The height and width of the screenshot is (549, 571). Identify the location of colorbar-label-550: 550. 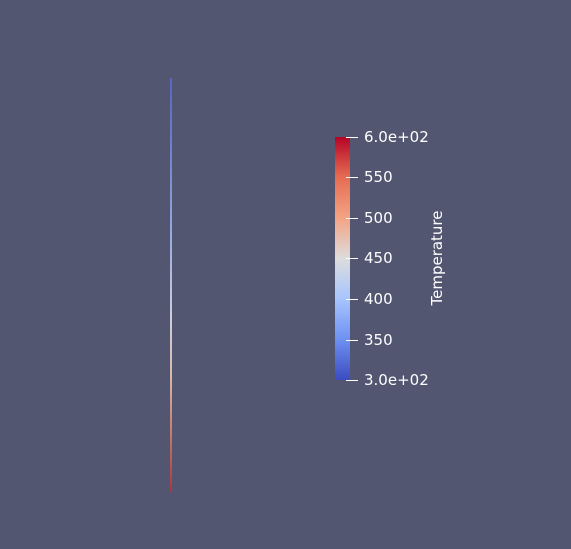
(378, 177).